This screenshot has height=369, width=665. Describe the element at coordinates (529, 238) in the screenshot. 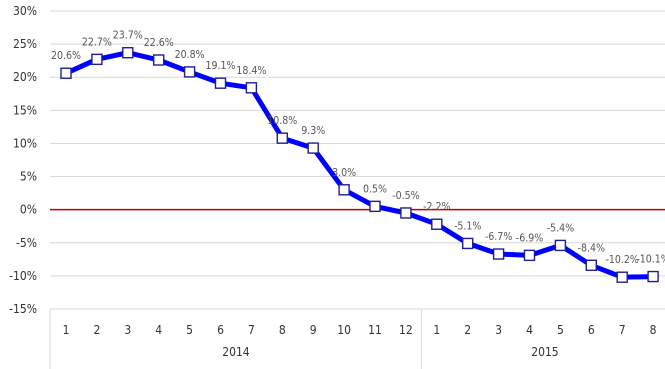

I see `data-label: -6.9%` at that location.